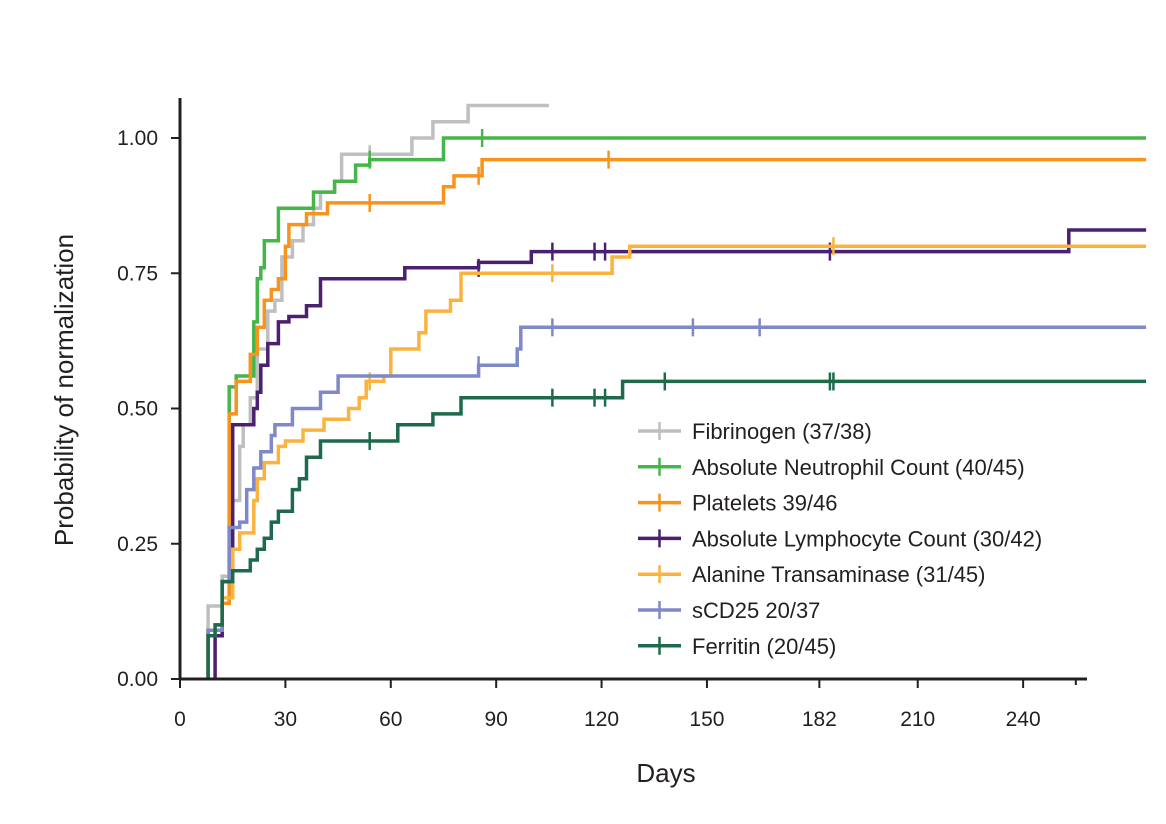 The width and height of the screenshot is (1166, 824). Describe the element at coordinates (819, 719) in the screenshot. I see `x-tick-label: 182` at that location.